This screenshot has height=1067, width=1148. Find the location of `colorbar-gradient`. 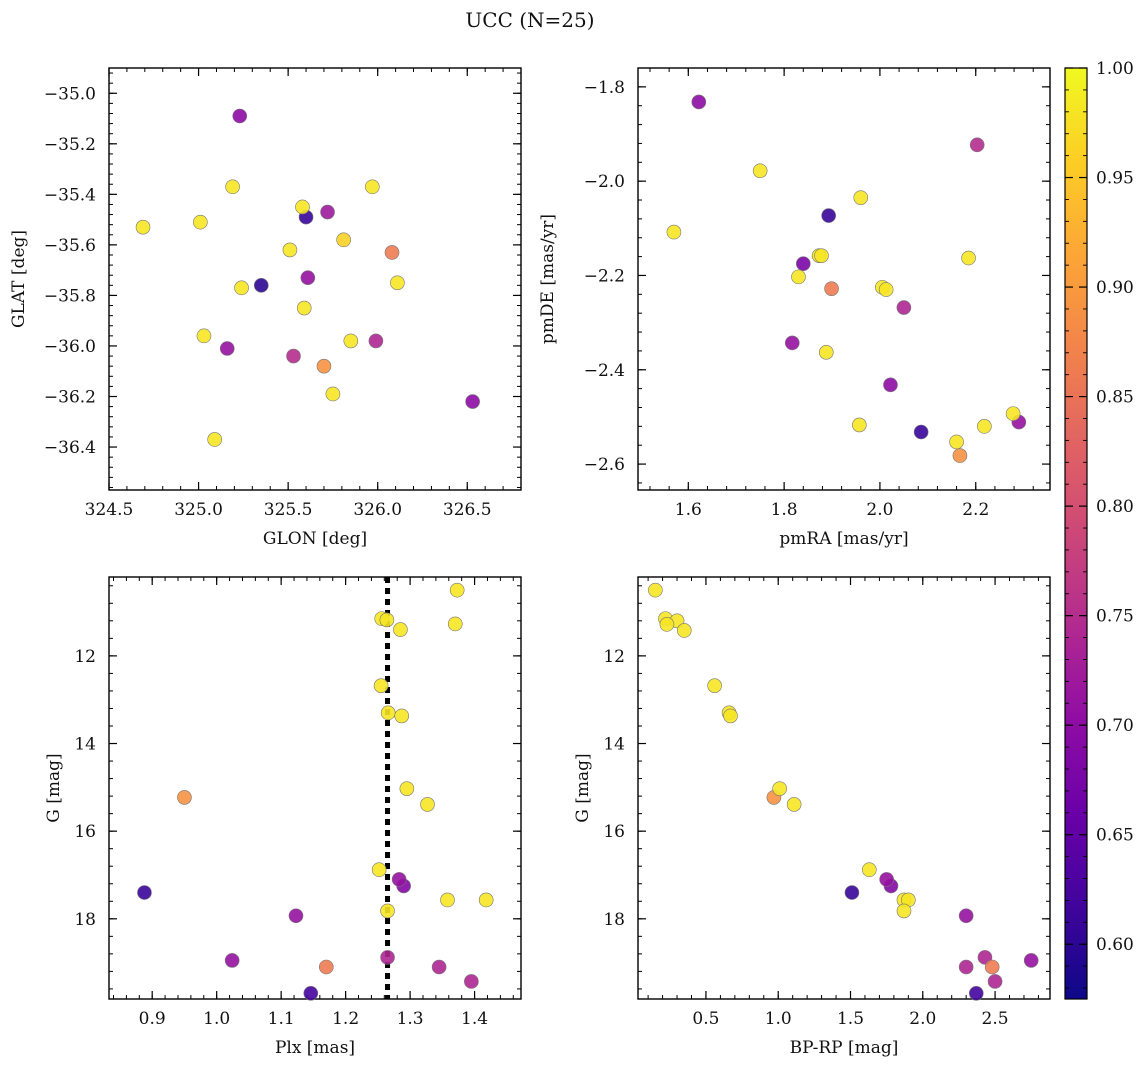

colorbar-gradient is located at coordinates (1076, 533).